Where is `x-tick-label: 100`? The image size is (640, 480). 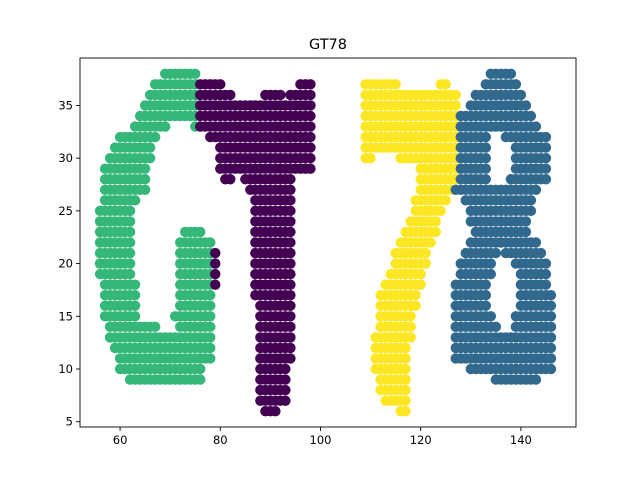
x-tick-label: 100 is located at coordinates (321, 440).